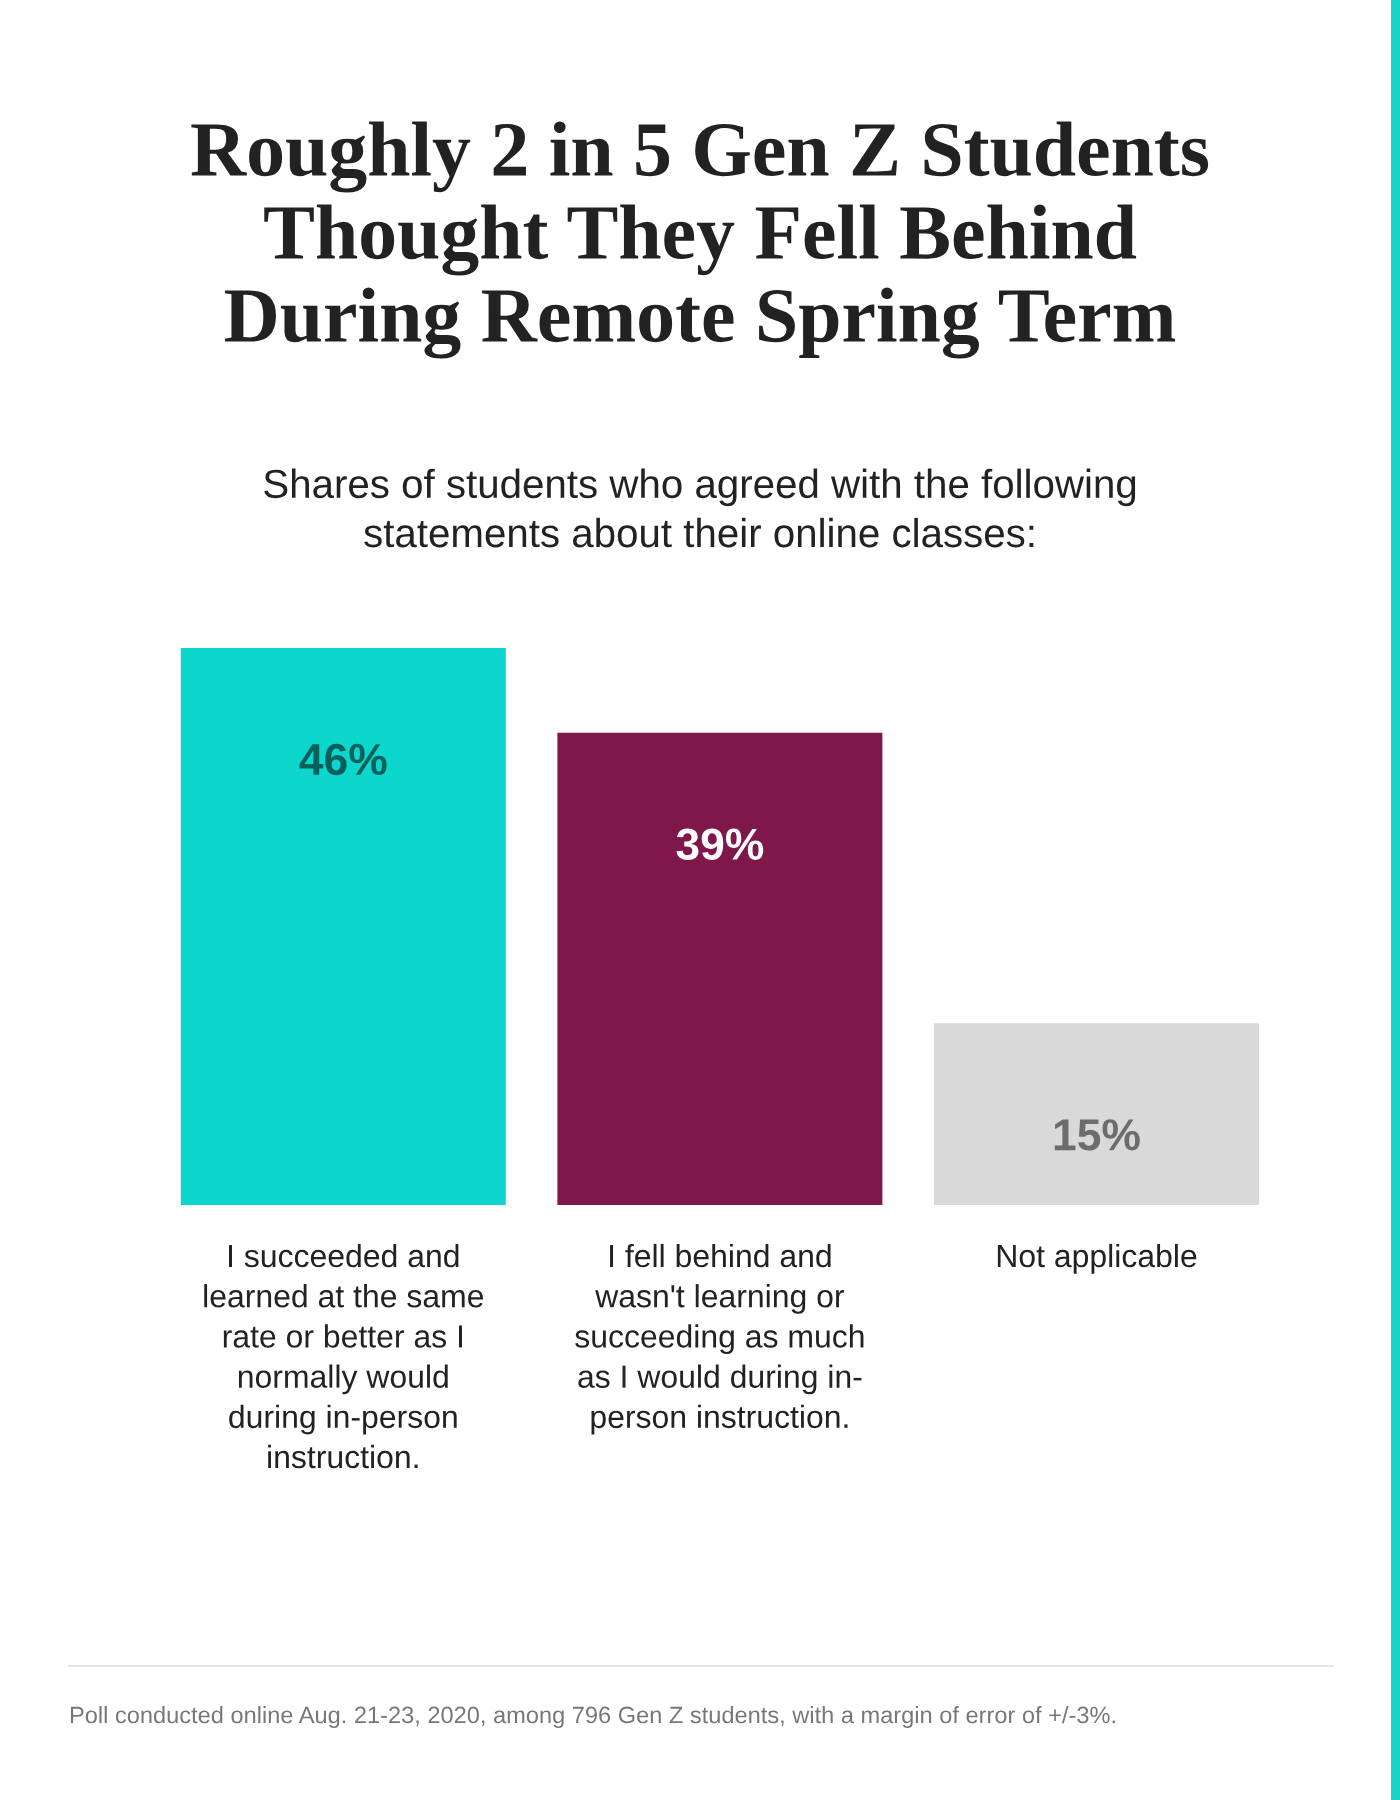  Describe the element at coordinates (719, 1339) in the screenshot. I see `x-tick-label: I fell behind and wasn't learning or succeeding as much as I would during in- person instruction.` at that location.